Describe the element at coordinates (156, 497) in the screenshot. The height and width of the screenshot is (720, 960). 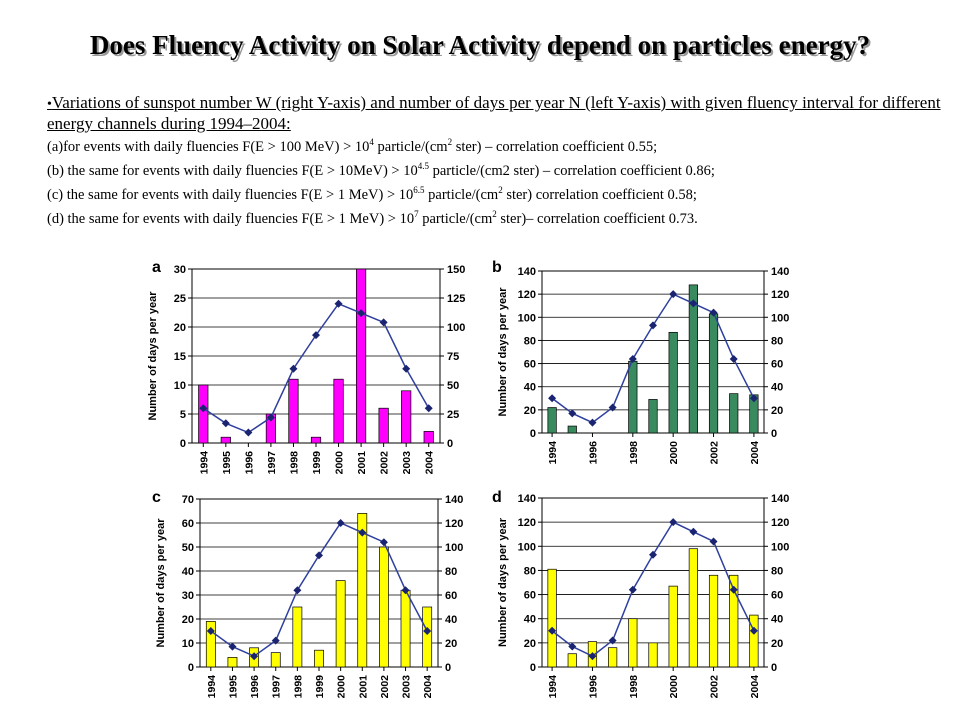
I see `panel-letter: c` at that location.